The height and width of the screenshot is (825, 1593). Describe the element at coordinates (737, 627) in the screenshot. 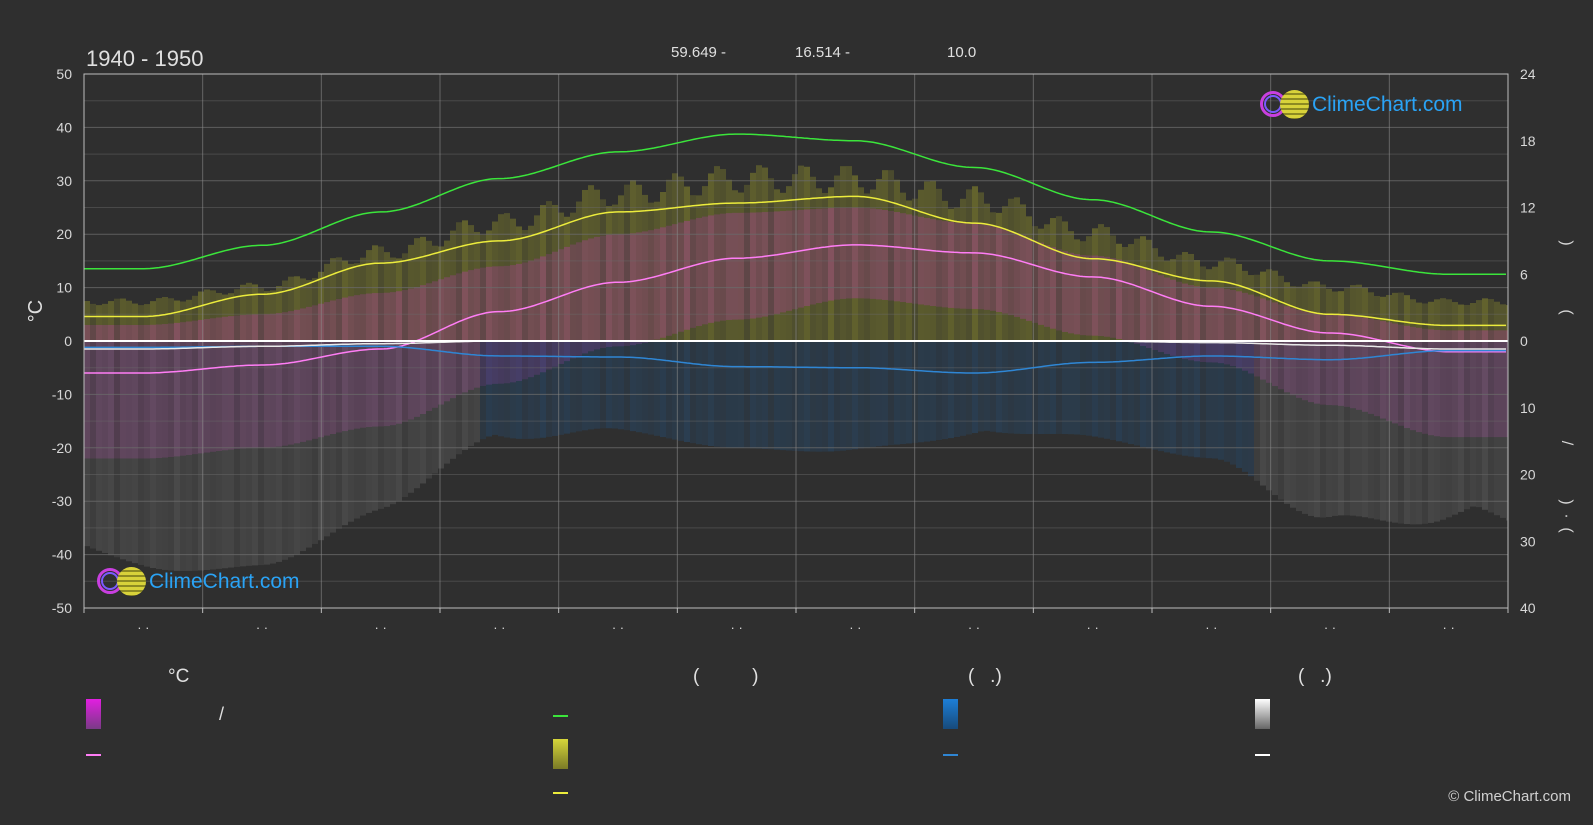

I see `x-tick-label: · ·` at that location.